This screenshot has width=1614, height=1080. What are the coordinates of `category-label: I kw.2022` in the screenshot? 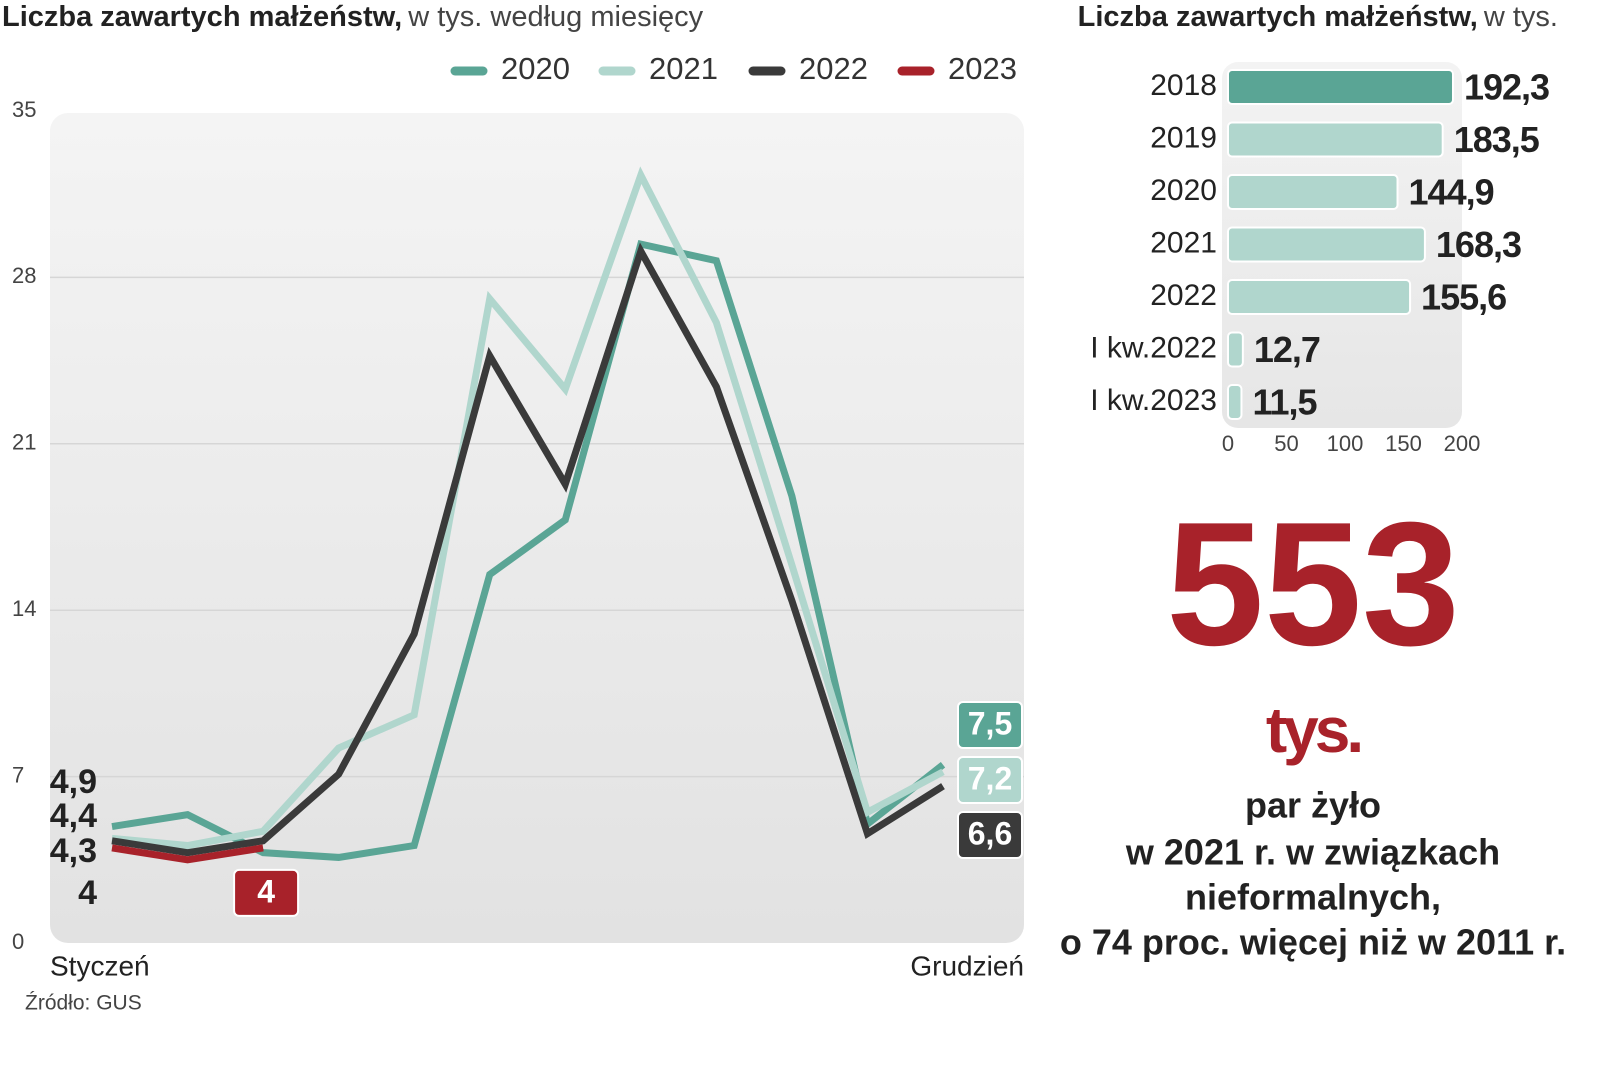 It's located at (1153, 347).